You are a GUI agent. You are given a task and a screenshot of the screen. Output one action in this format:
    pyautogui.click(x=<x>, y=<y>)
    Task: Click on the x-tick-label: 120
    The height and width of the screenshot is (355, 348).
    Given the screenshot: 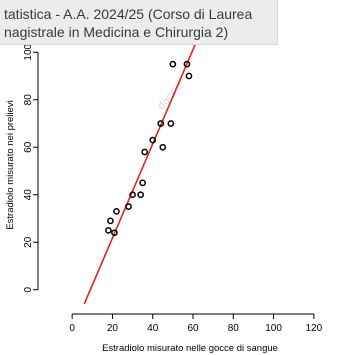 What is the action you would take?
    pyautogui.click(x=313, y=328)
    